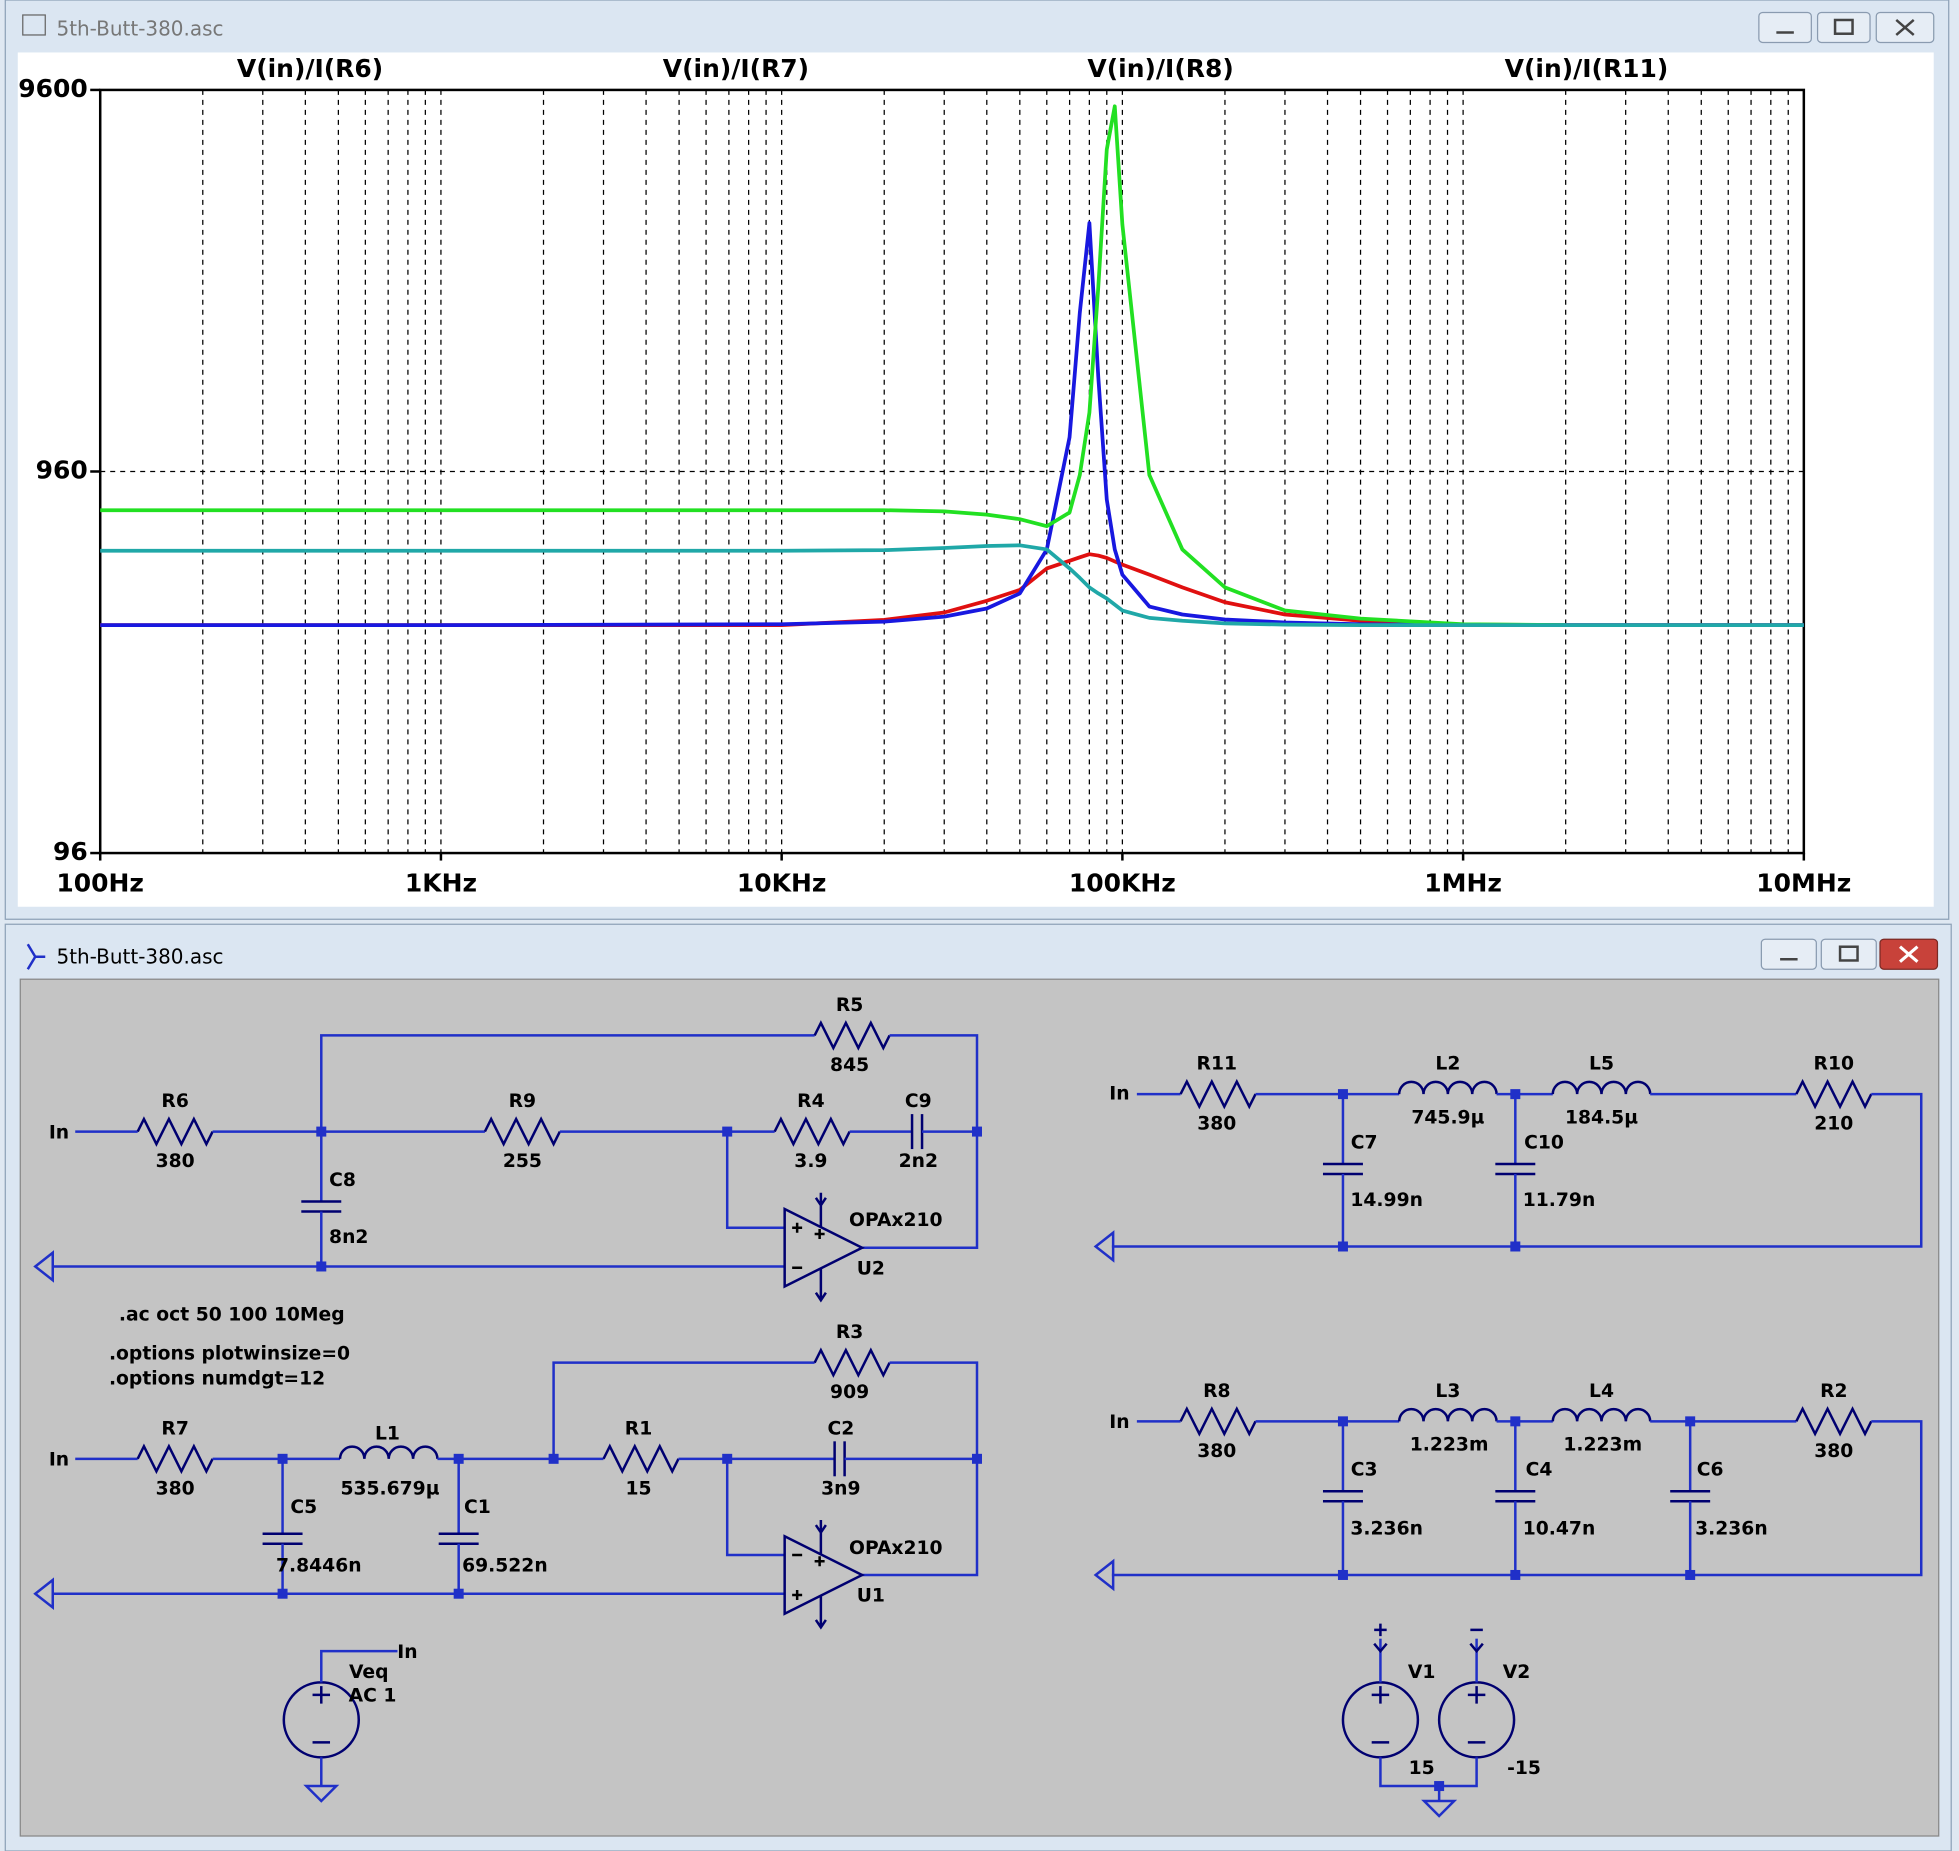 The image size is (1959, 1851). I want to click on component-value: 210, so click(1833, 1124).